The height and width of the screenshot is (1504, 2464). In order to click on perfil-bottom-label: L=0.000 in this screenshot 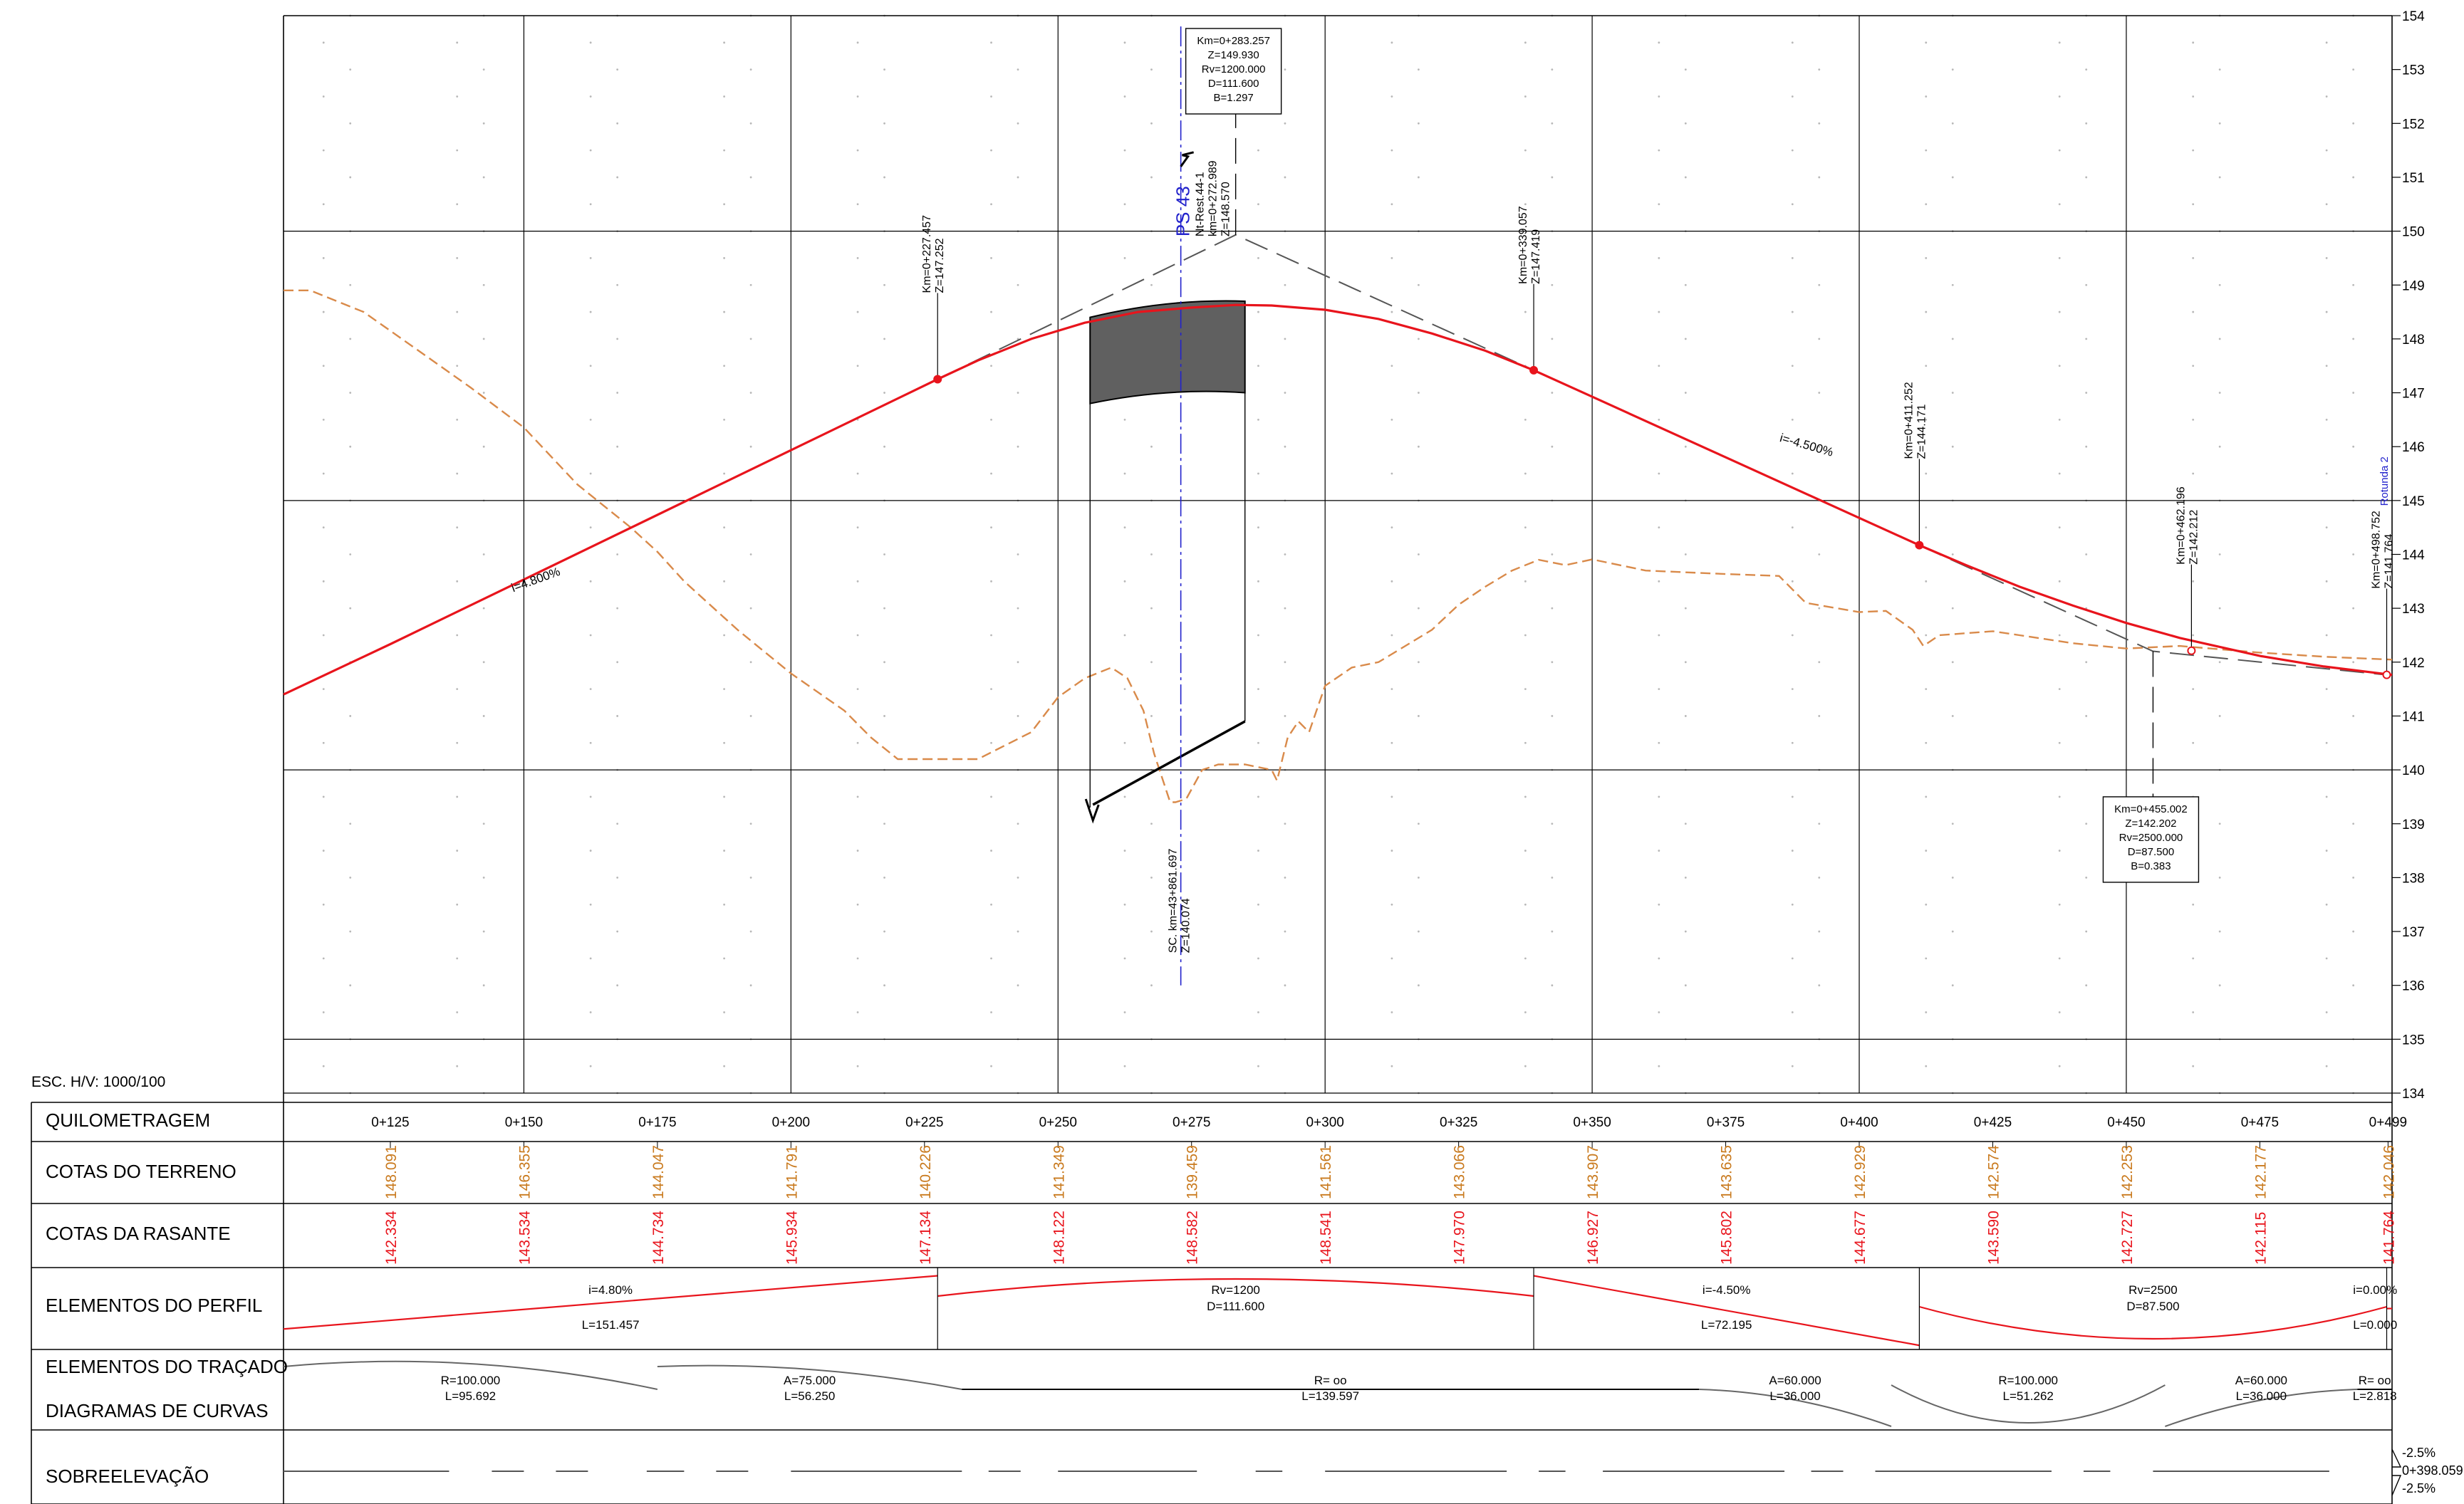, I will do `click(2375, 1325)`.